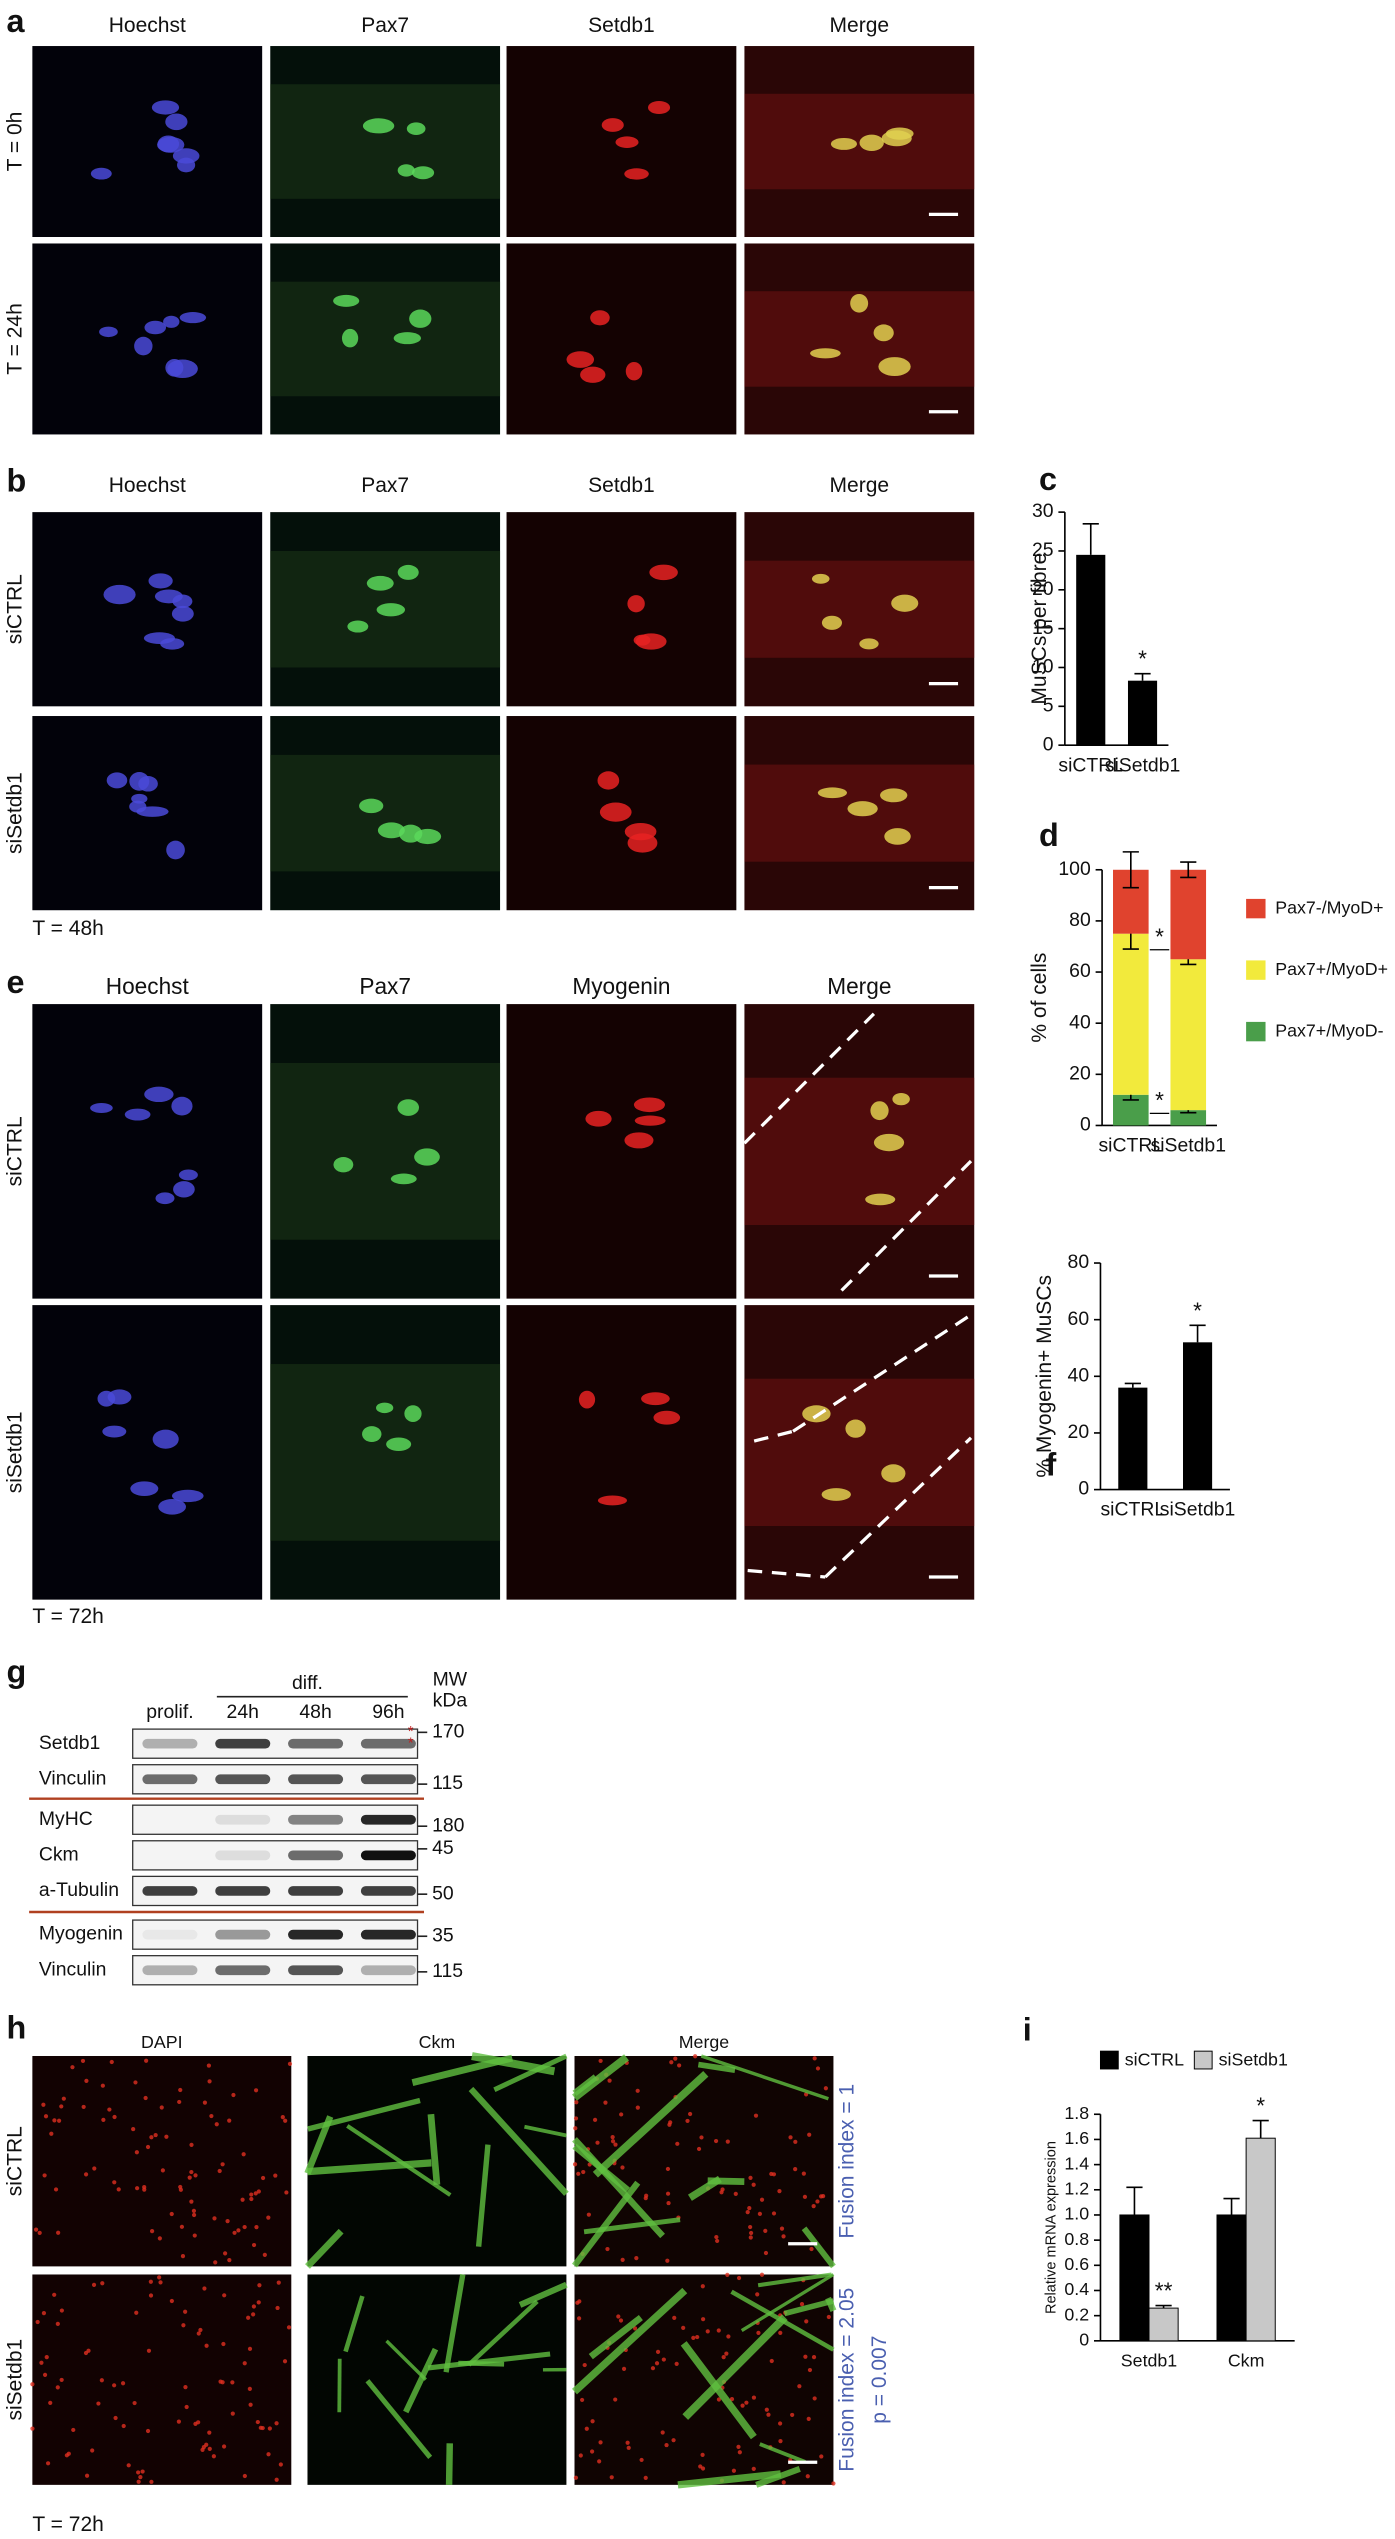  I want to click on y-axis-label: Relative mRNA expression, so click(1052, 2227).